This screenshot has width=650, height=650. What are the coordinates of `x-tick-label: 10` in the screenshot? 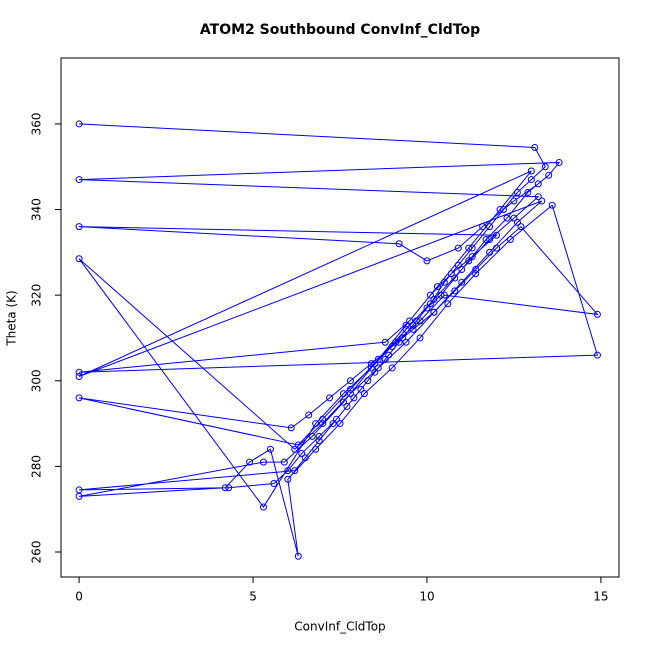 It's located at (426, 597).